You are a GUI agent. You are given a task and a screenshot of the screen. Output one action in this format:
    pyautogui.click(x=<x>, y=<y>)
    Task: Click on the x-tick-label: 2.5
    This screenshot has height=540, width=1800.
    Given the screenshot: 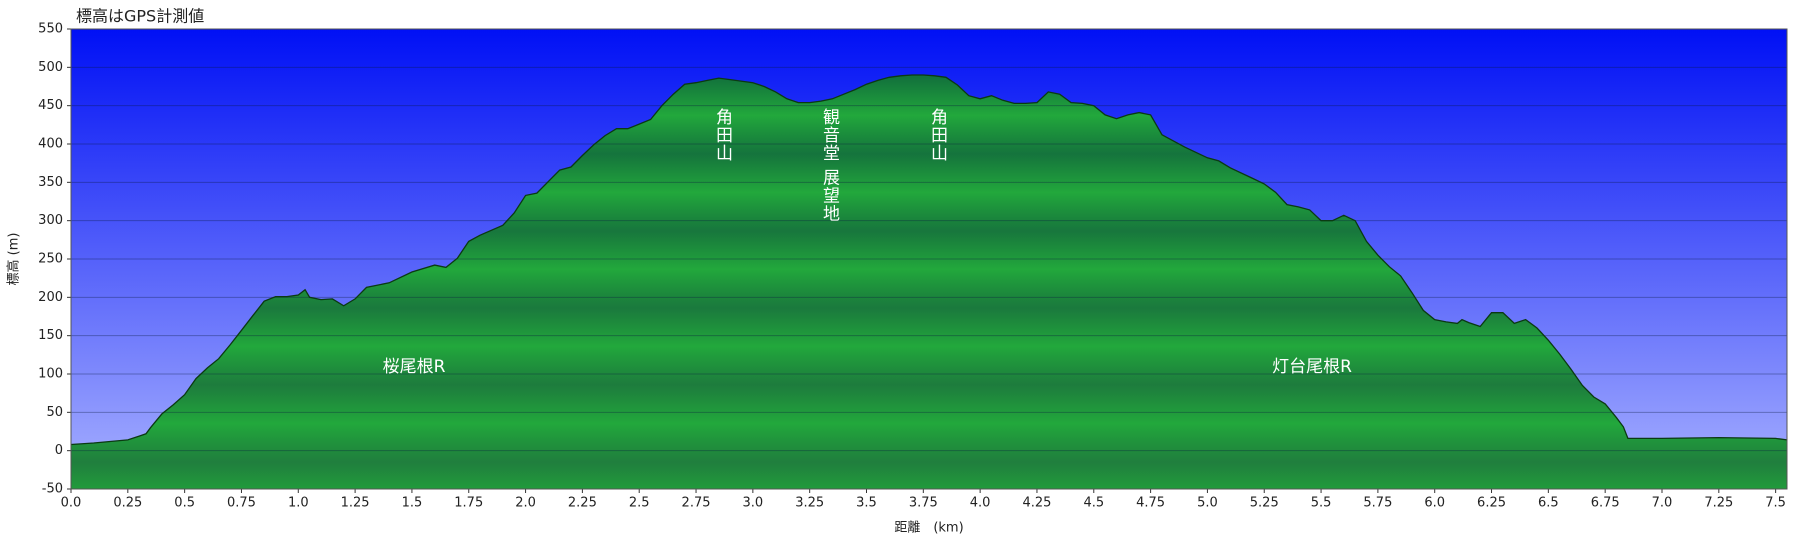 What is the action you would take?
    pyautogui.click(x=639, y=503)
    